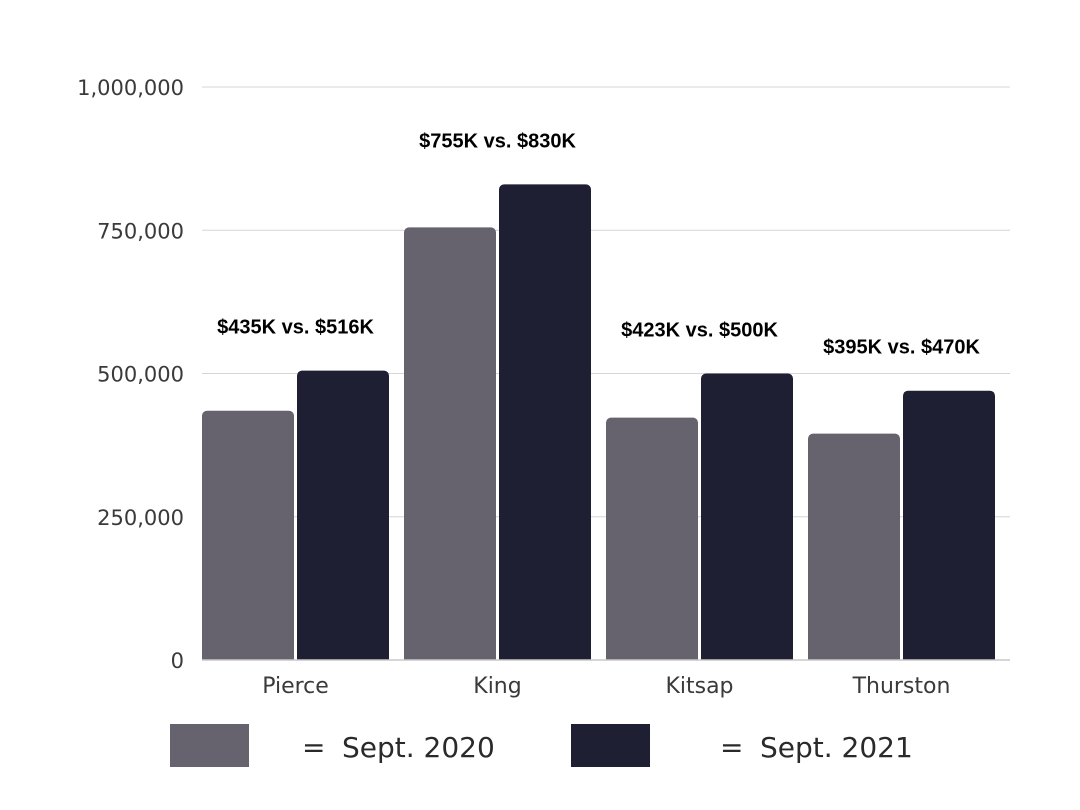  What do you see at coordinates (901, 686) in the screenshot?
I see `category-label: Thurston` at bounding box center [901, 686].